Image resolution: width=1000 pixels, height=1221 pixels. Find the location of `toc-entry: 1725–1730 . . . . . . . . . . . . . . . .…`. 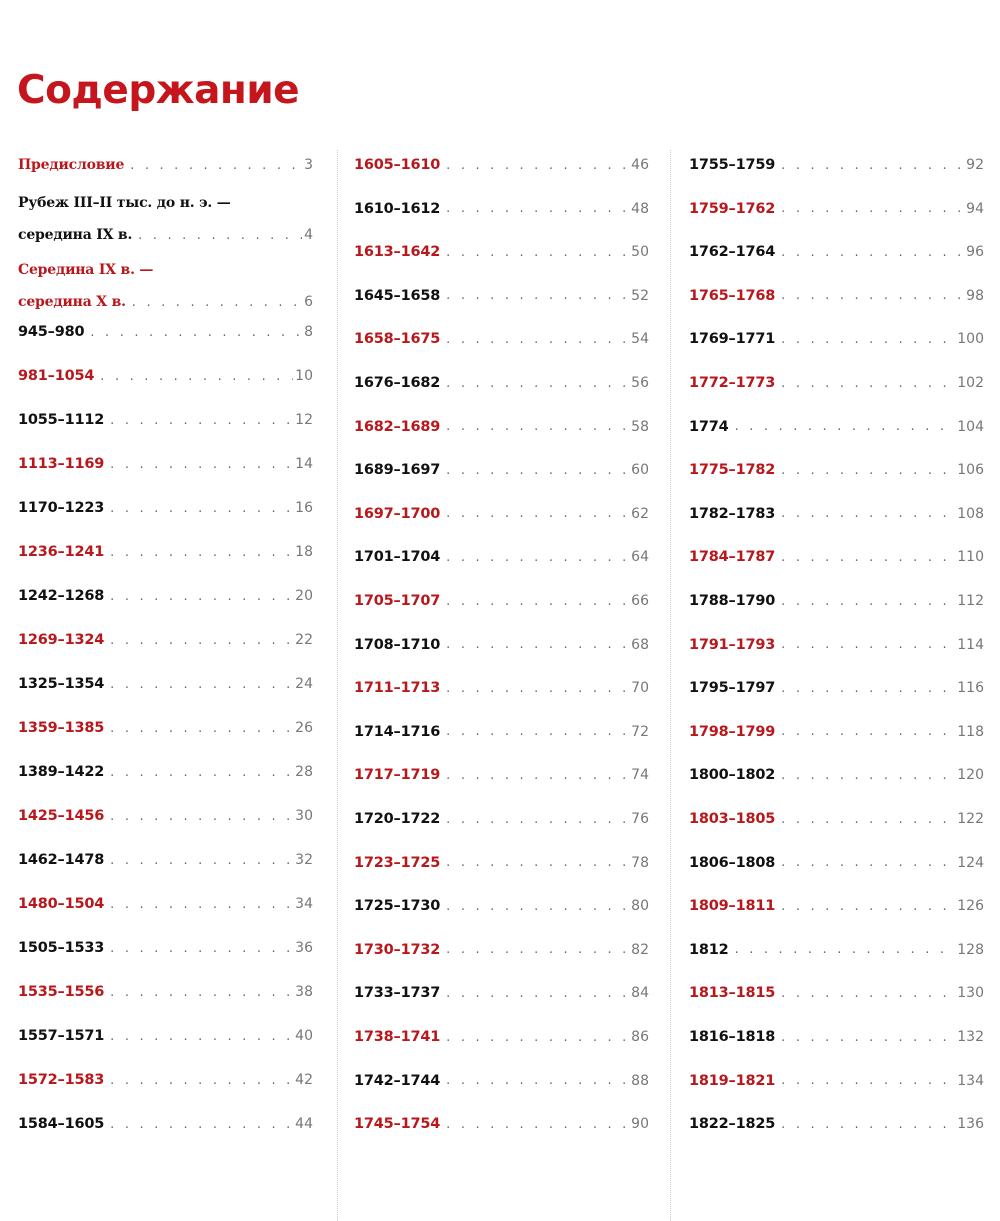

toc-entry: 1725–1730 . . . . . . . . . . . . . . . .… is located at coordinates (501, 906).